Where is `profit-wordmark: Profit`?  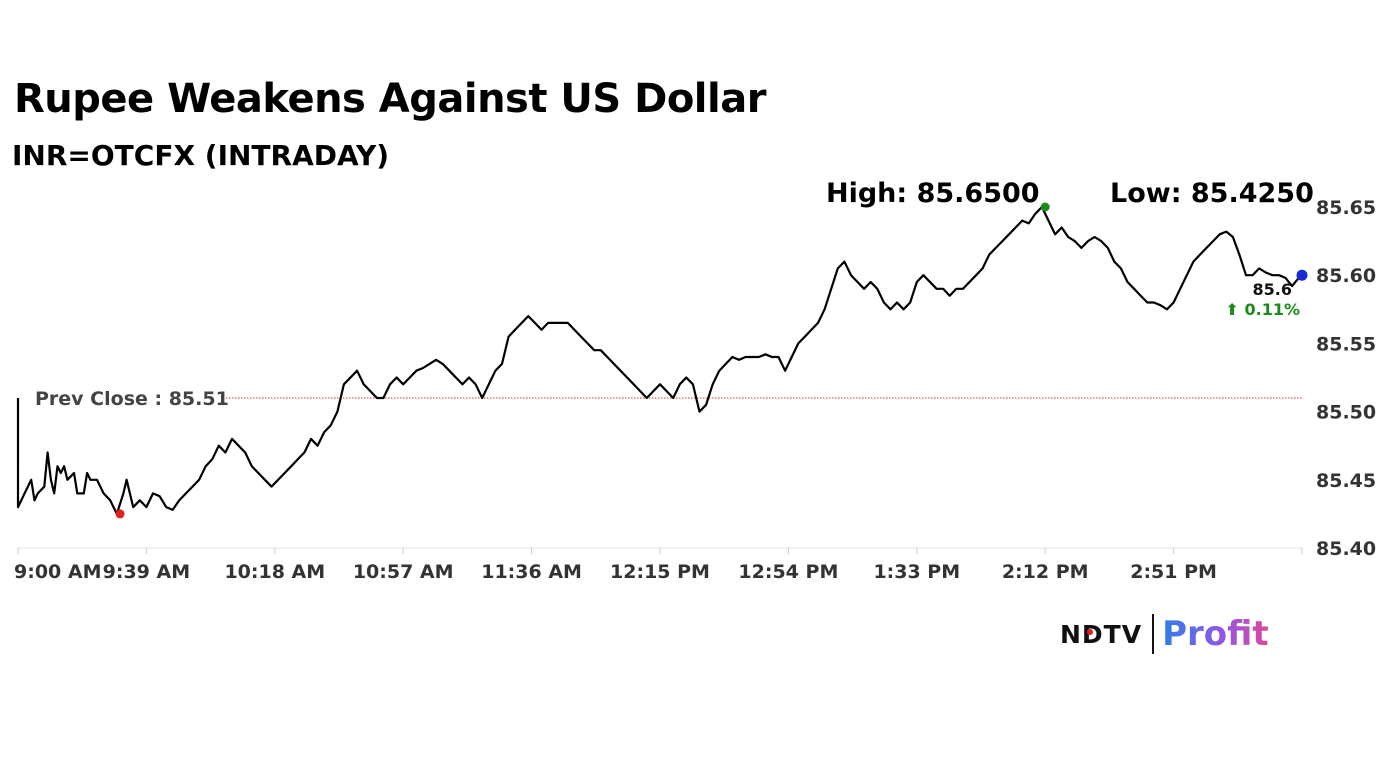 profit-wordmark: Profit is located at coordinates (1215, 634).